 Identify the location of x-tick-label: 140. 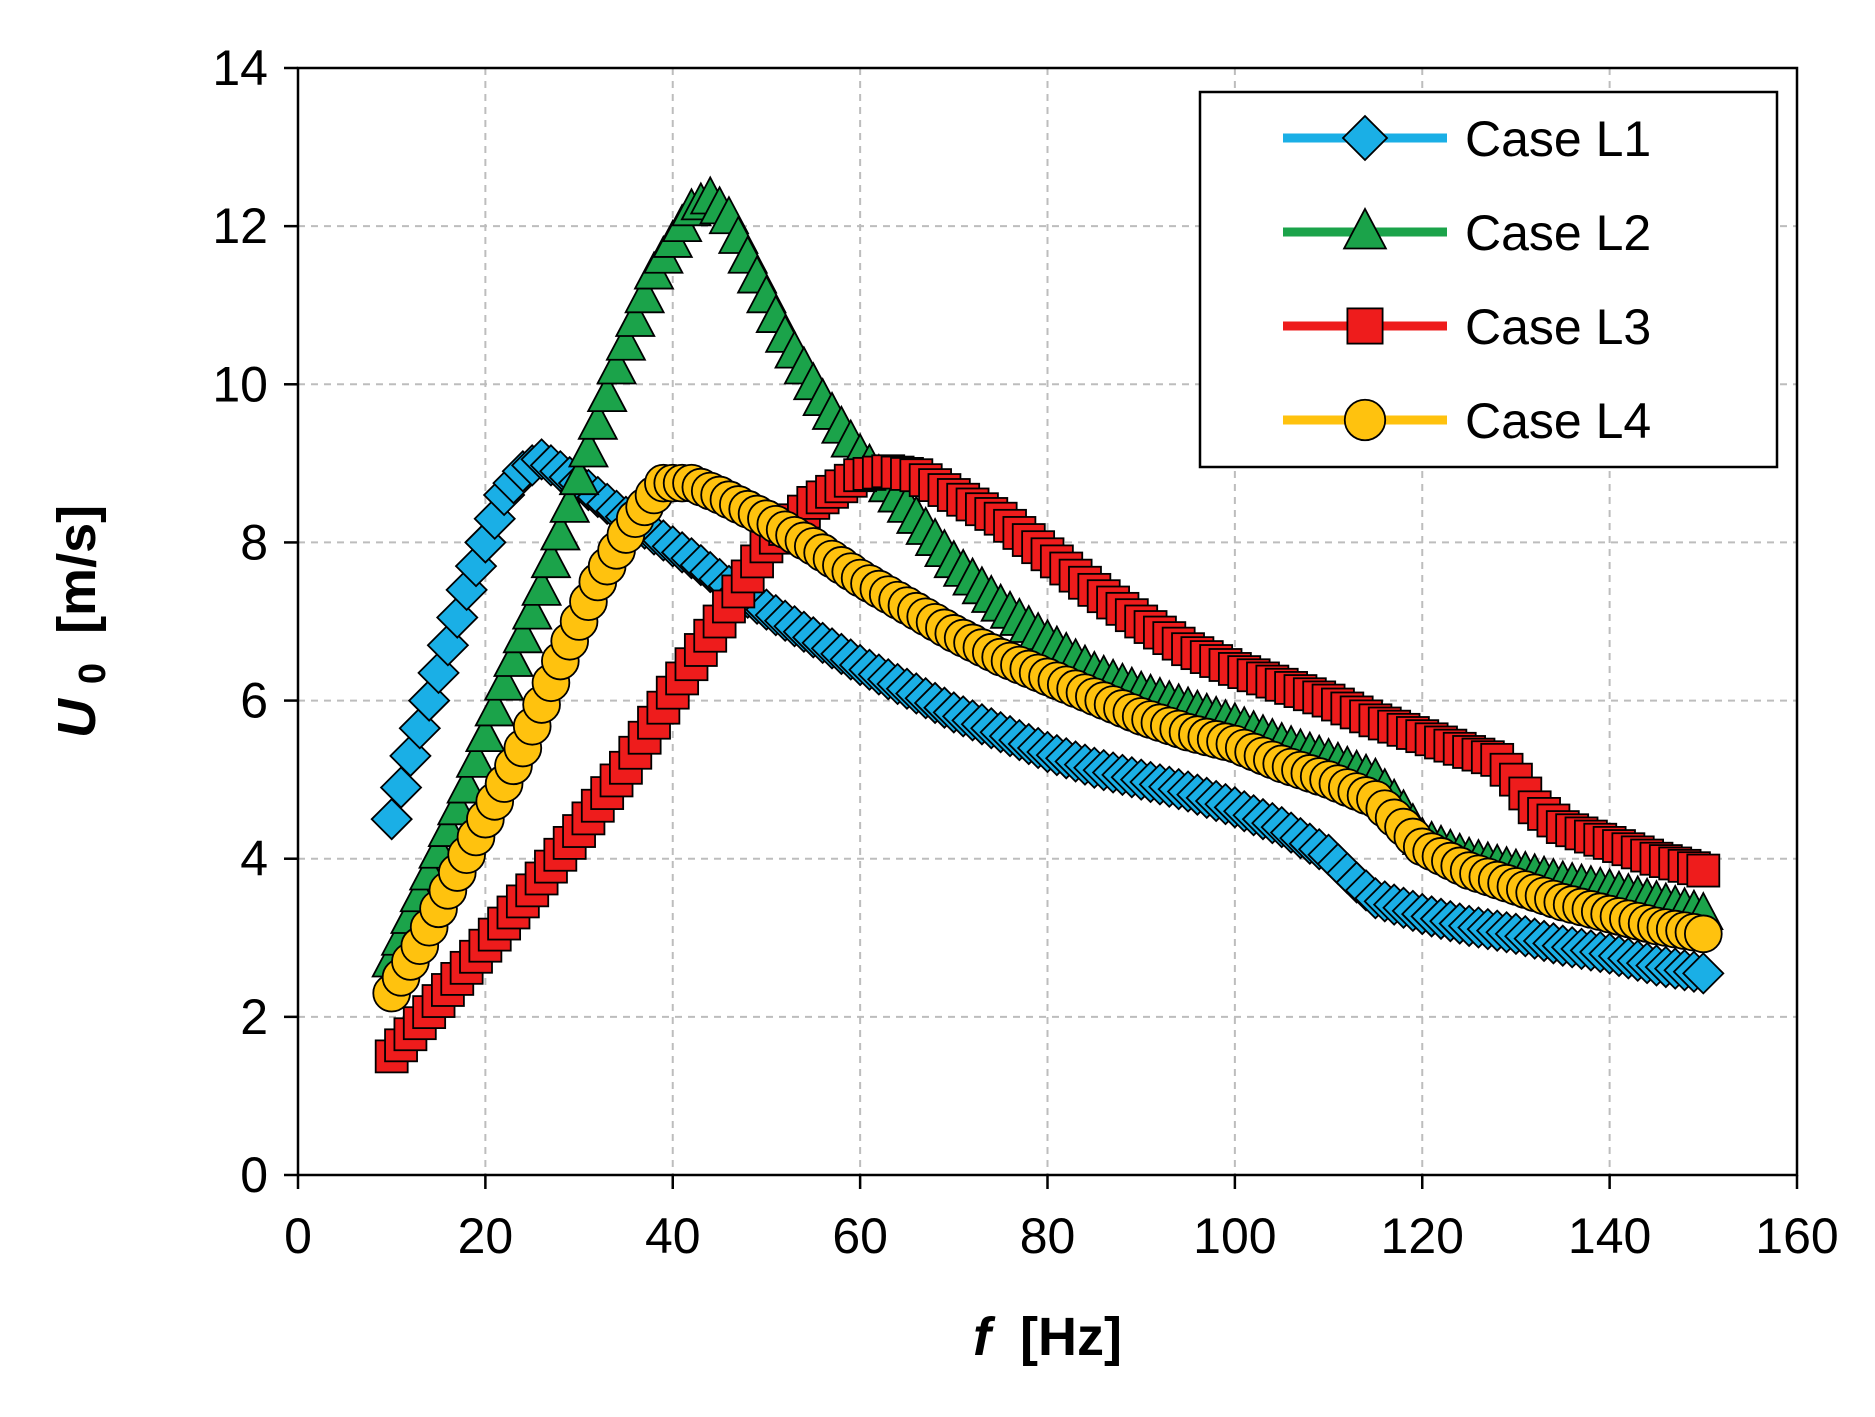
(1609, 1236).